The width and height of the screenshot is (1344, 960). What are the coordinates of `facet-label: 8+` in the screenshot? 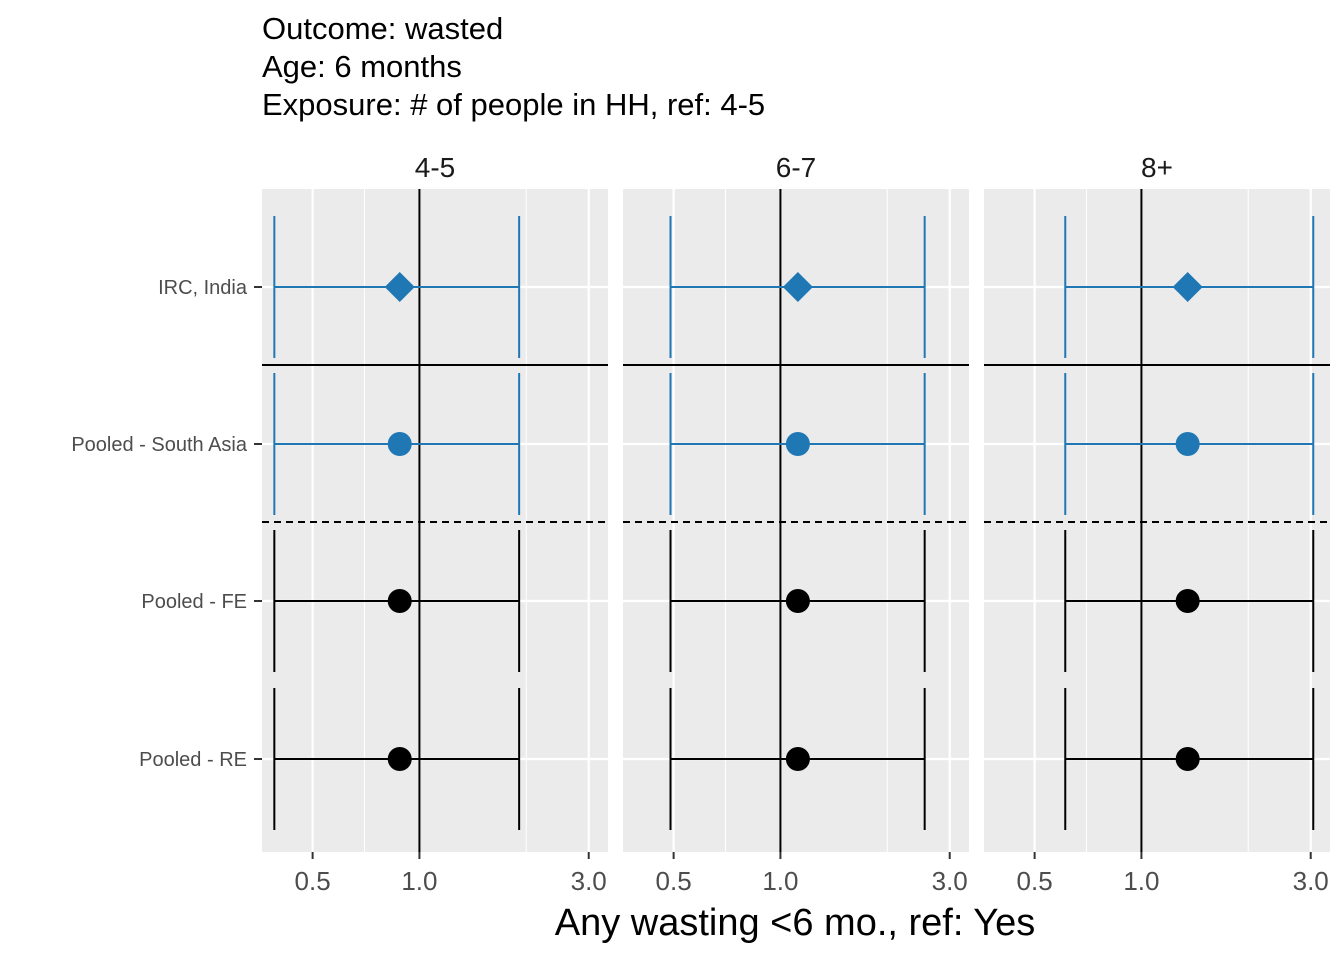 It's located at (1157, 167).